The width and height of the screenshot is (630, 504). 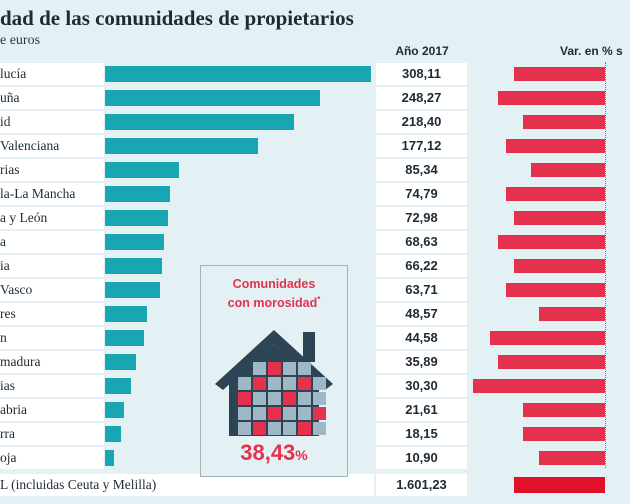 I want to click on region-label-text: ia, so click(x=5, y=265).